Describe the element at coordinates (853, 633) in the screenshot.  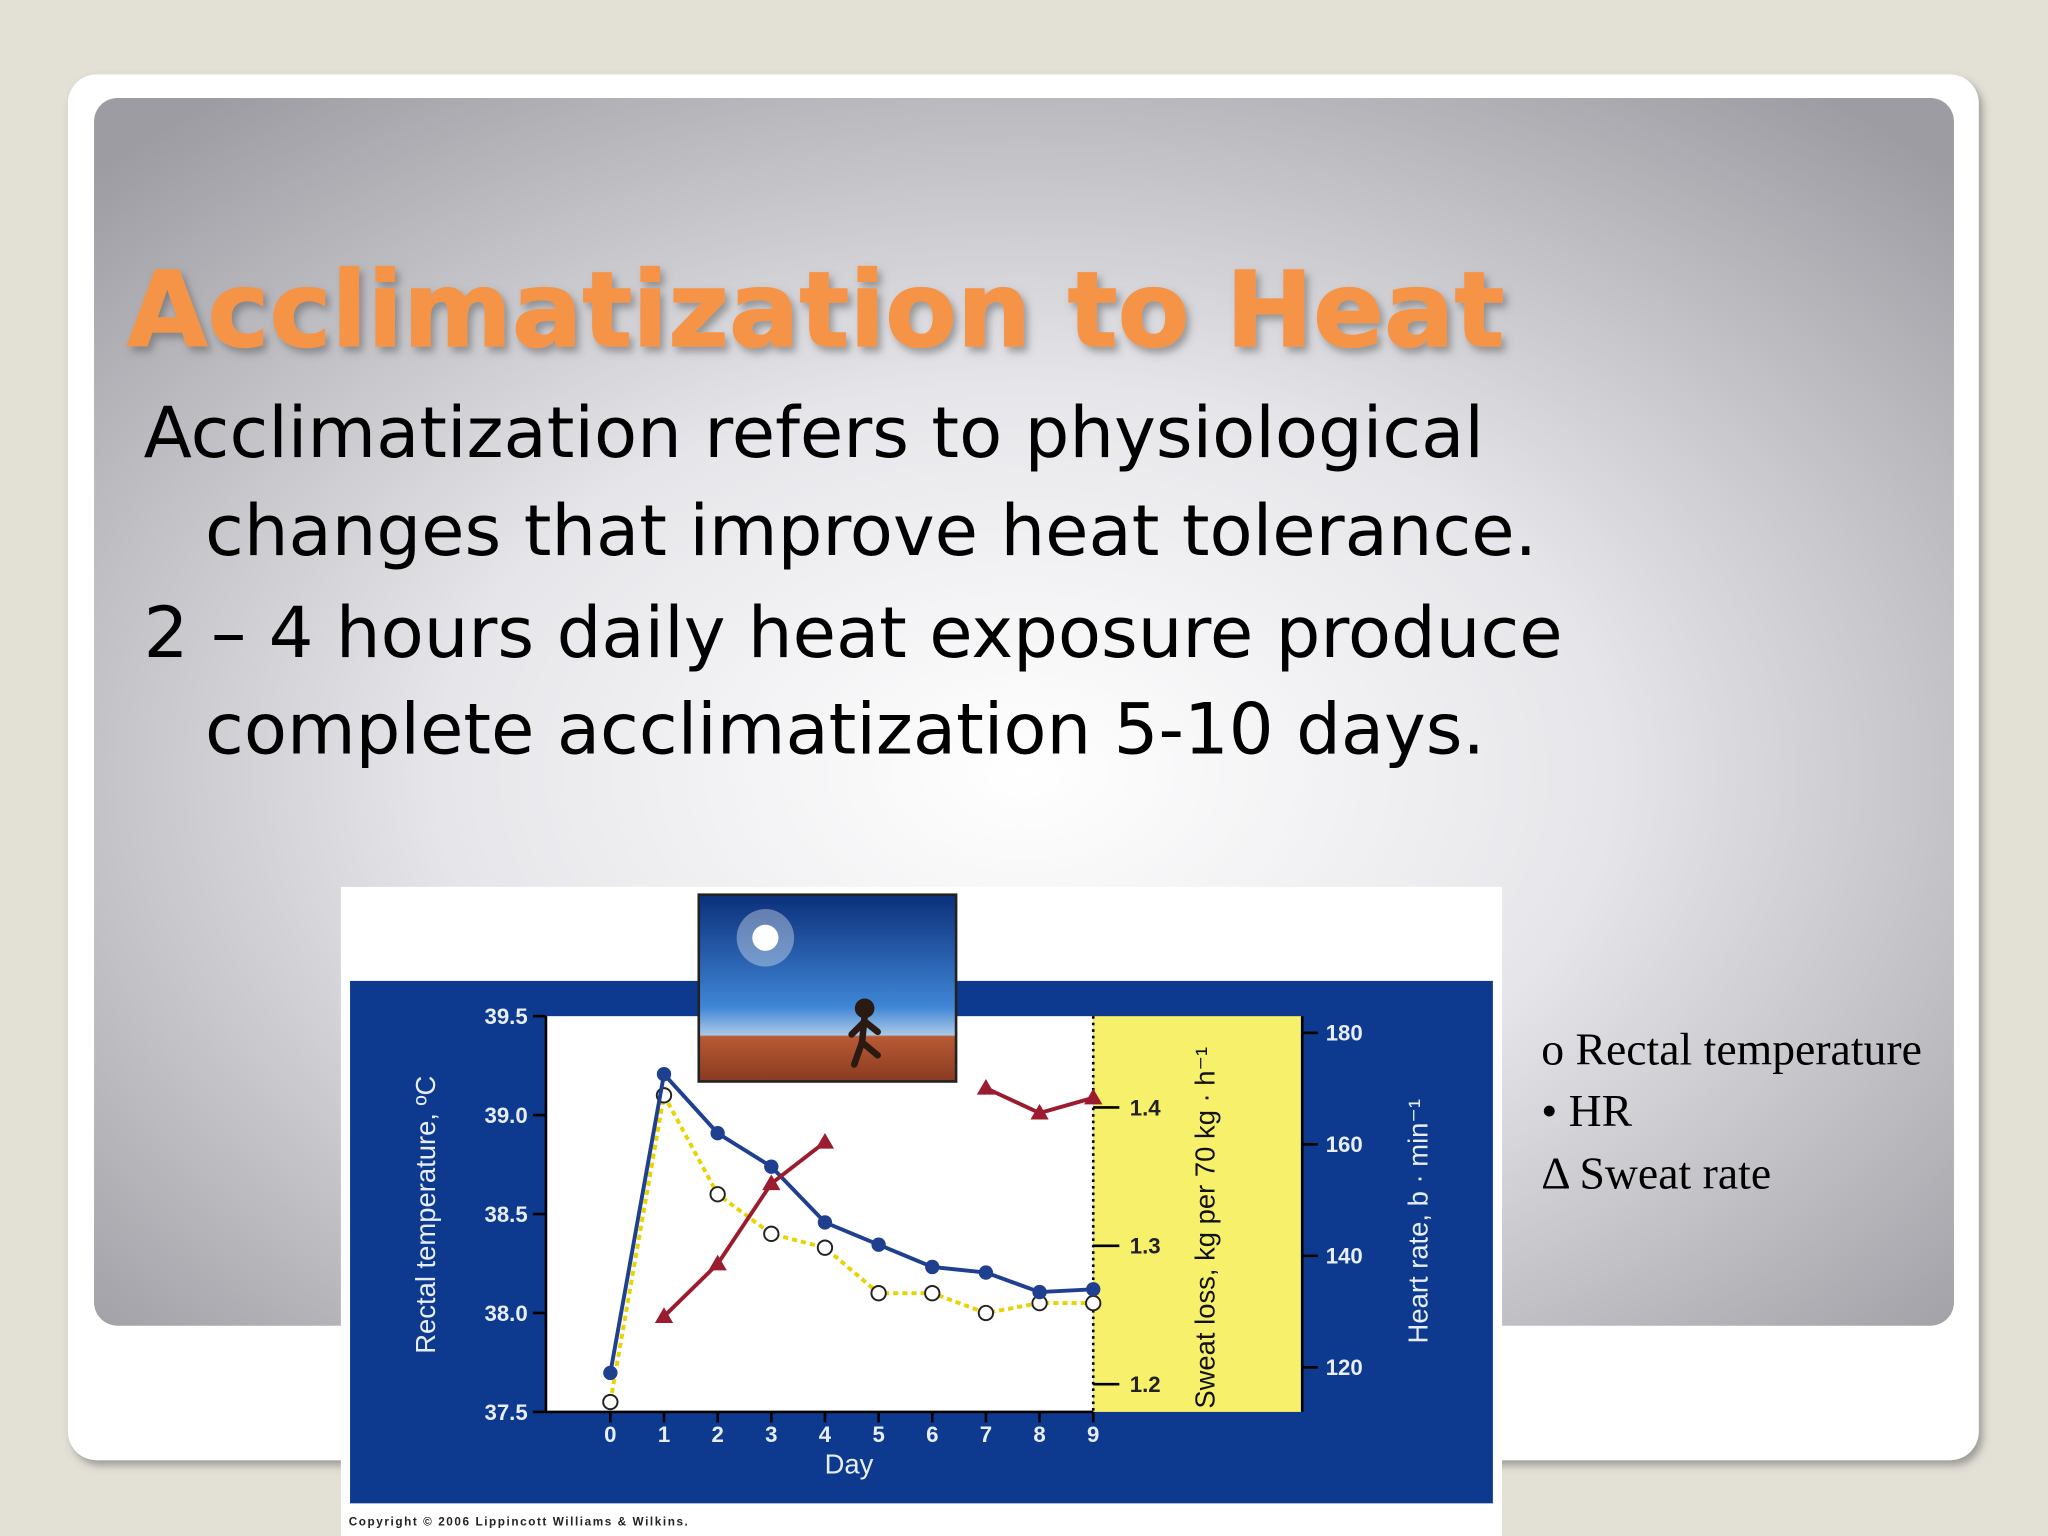
I see `bullet-line: 2 – 4 hours daily heat exposure produce` at that location.